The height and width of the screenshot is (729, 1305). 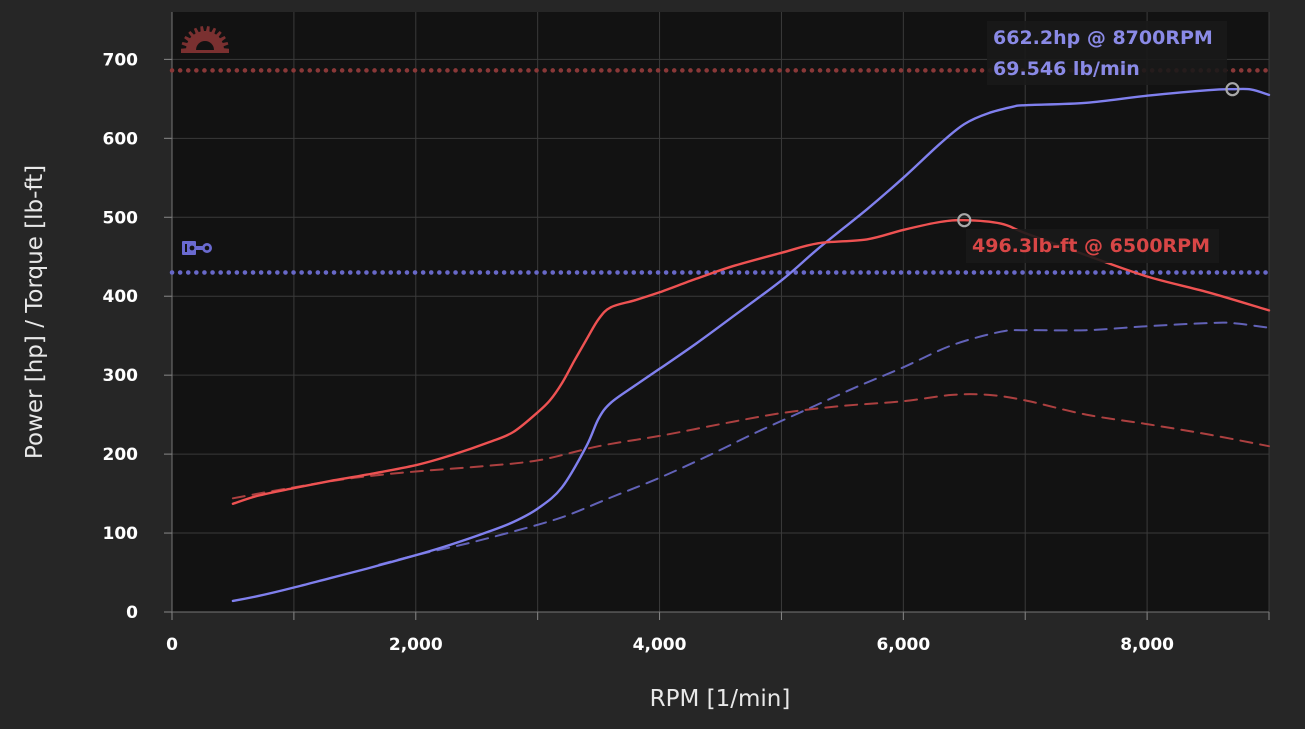 What do you see at coordinates (197, 248) in the screenshot?
I see `piston-icon` at bounding box center [197, 248].